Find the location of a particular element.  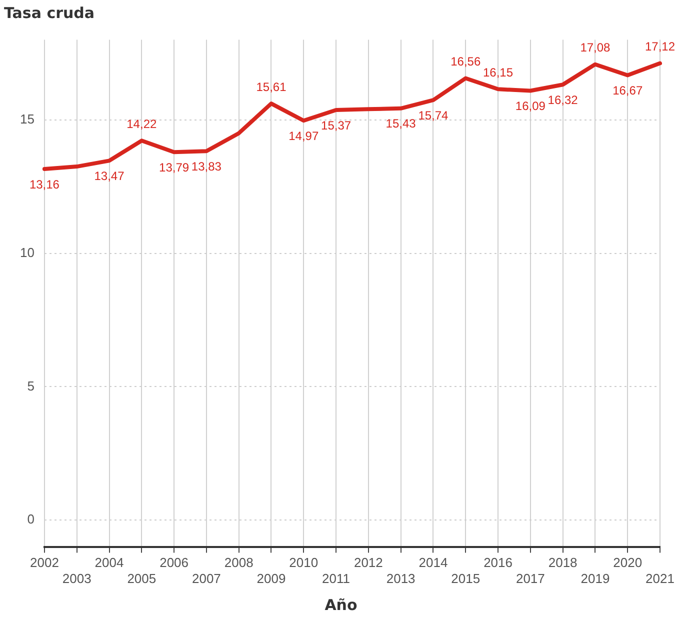

x-tick-label: 2006 is located at coordinates (174, 562).